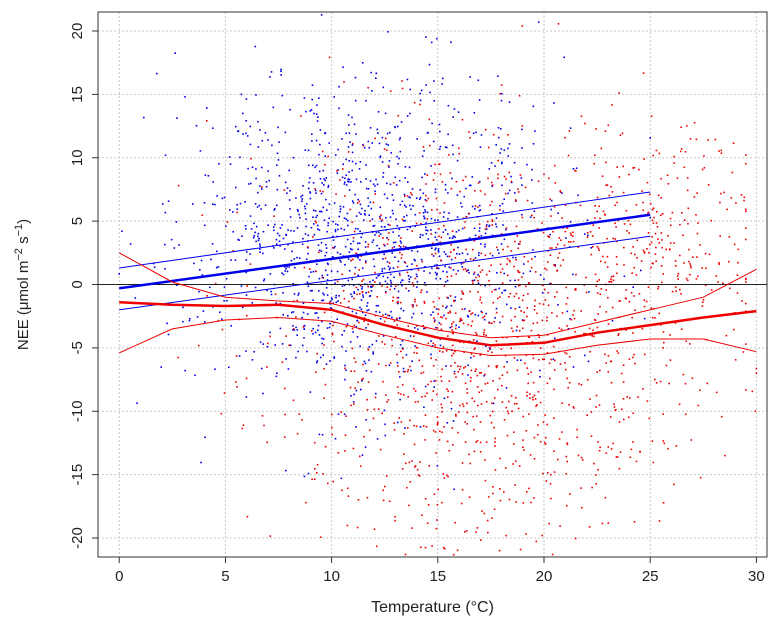  What do you see at coordinates (77, 538) in the screenshot?
I see `y-tick-label-0: -20` at bounding box center [77, 538].